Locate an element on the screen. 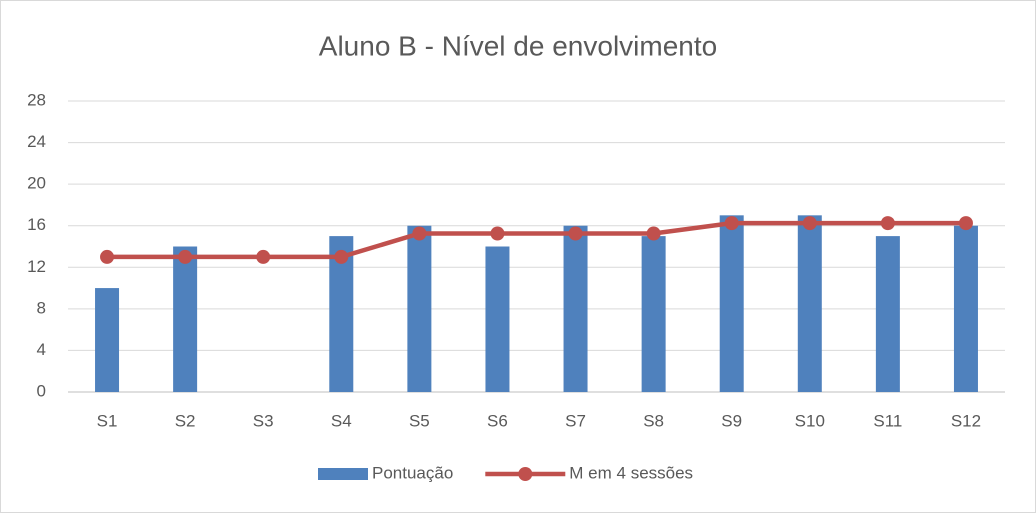 Image resolution: width=1036 pixels, height=513 pixels. line is located at coordinates (536, 240).